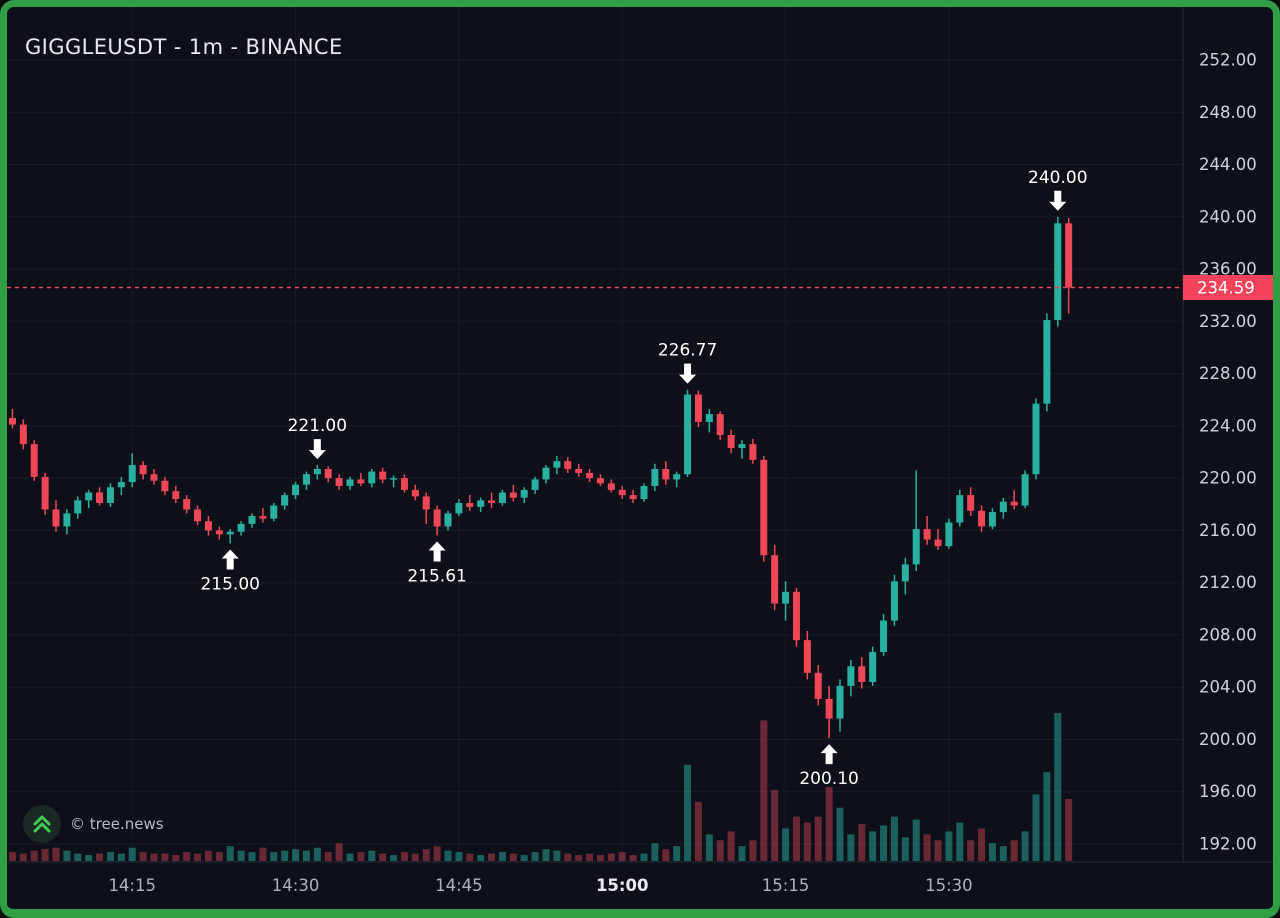 This screenshot has height=918, width=1280. Describe the element at coordinates (459, 885) in the screenshot. I see `time-tick-label: 14:45` at that location.